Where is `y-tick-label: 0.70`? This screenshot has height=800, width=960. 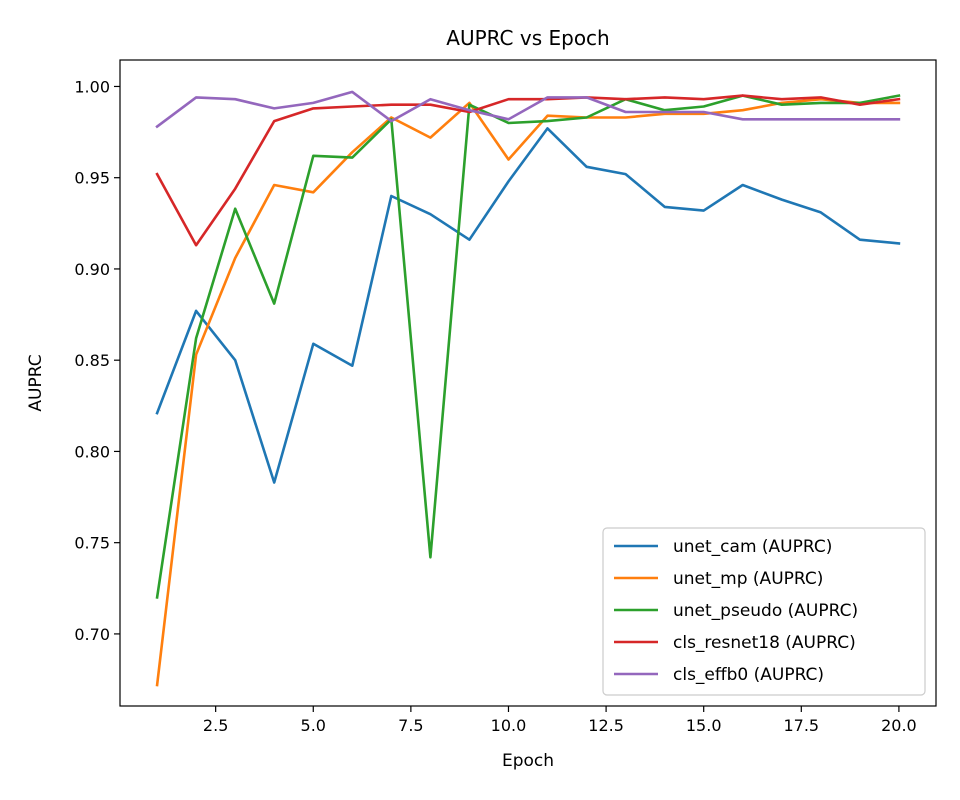 y-tick-label: 0.70 is located at coordinates (92, 634).